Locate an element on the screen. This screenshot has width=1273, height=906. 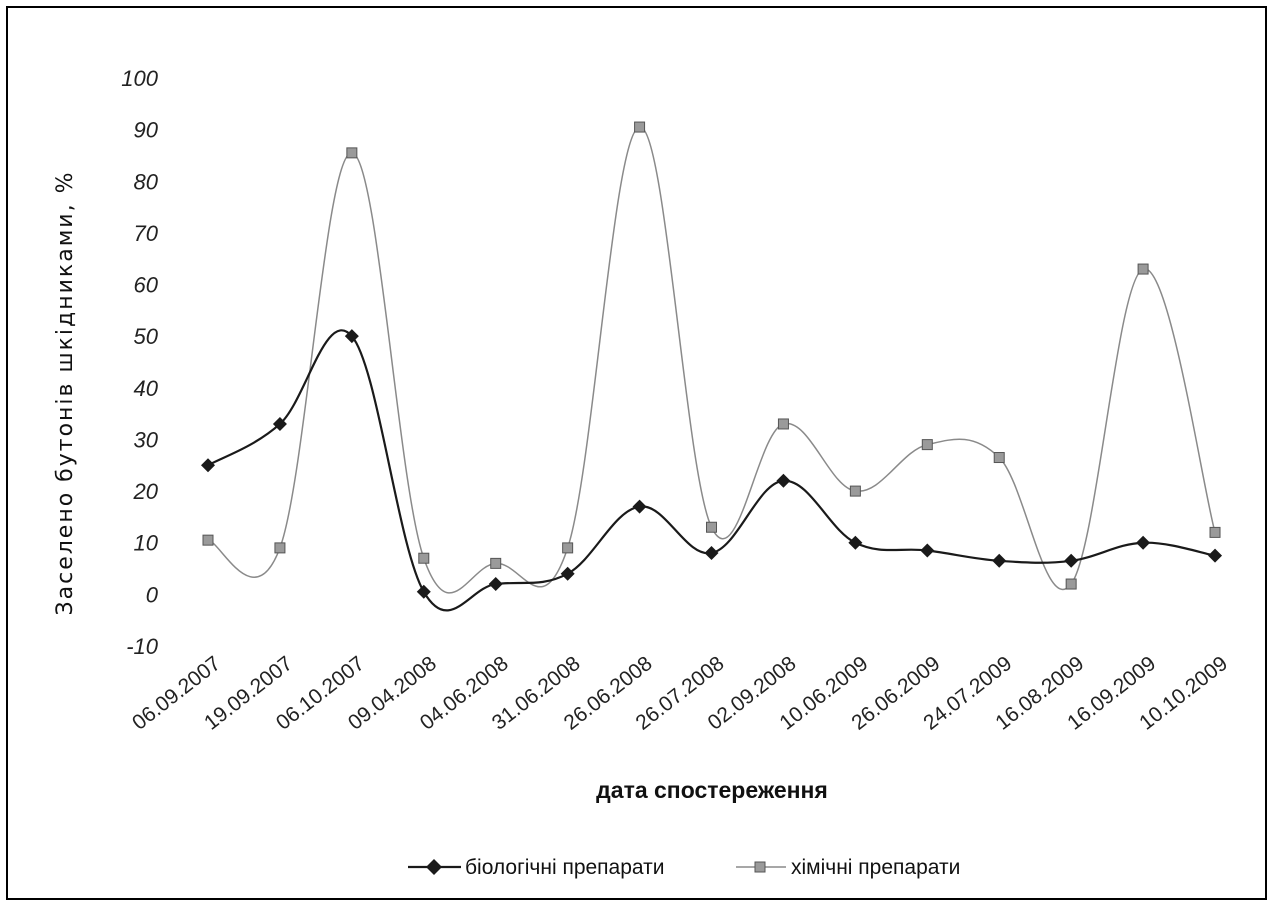
y-tick-label: 50 is located at coordinates (146, 336).